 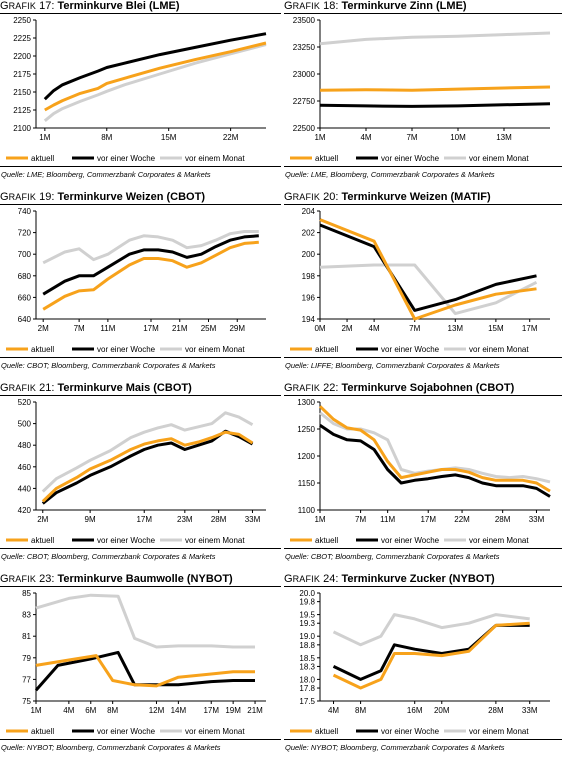 I want to click on x-tick-label: 23M, so click(x=185, y=519).